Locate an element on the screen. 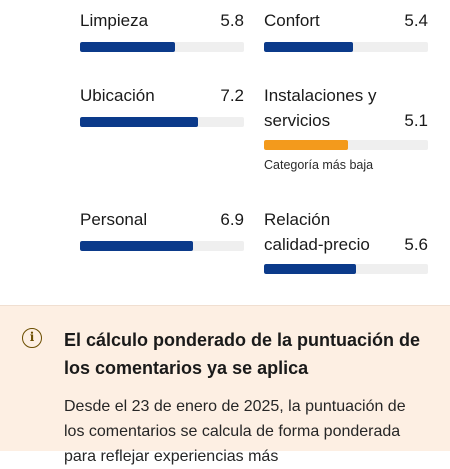  score-label: Instalaciones y servicios is located at coordinates (320, 108).